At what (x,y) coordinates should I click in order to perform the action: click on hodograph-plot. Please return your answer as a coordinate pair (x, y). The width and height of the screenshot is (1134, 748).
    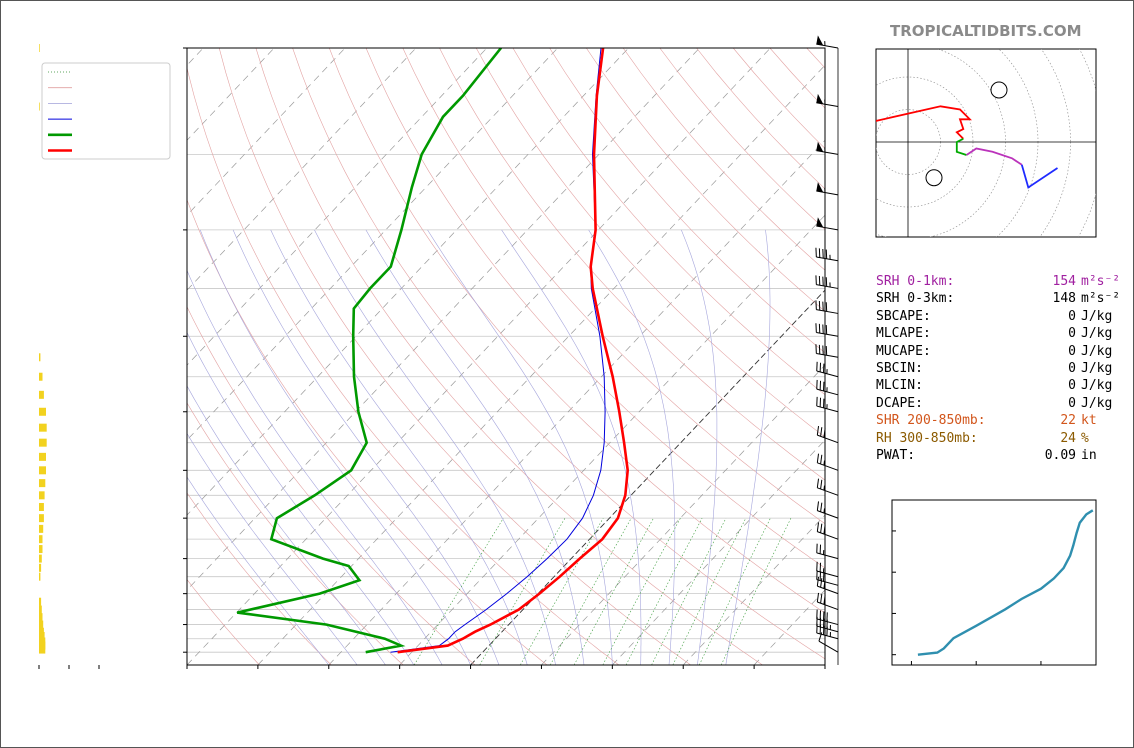
    Looking at the image, I should click on (986, 143).